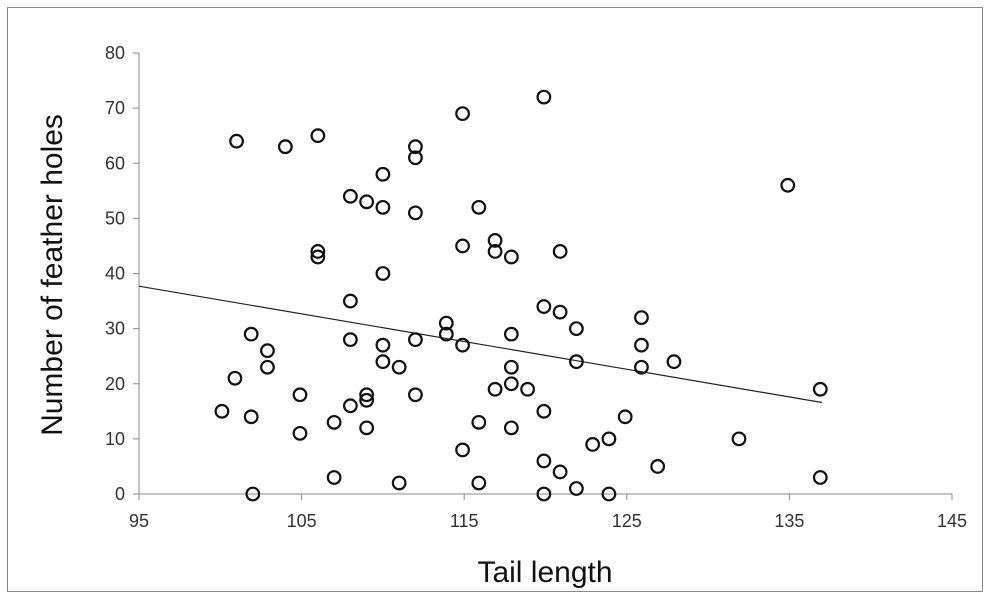  I want to click on x-tick-label: 125, so click(627, 521).